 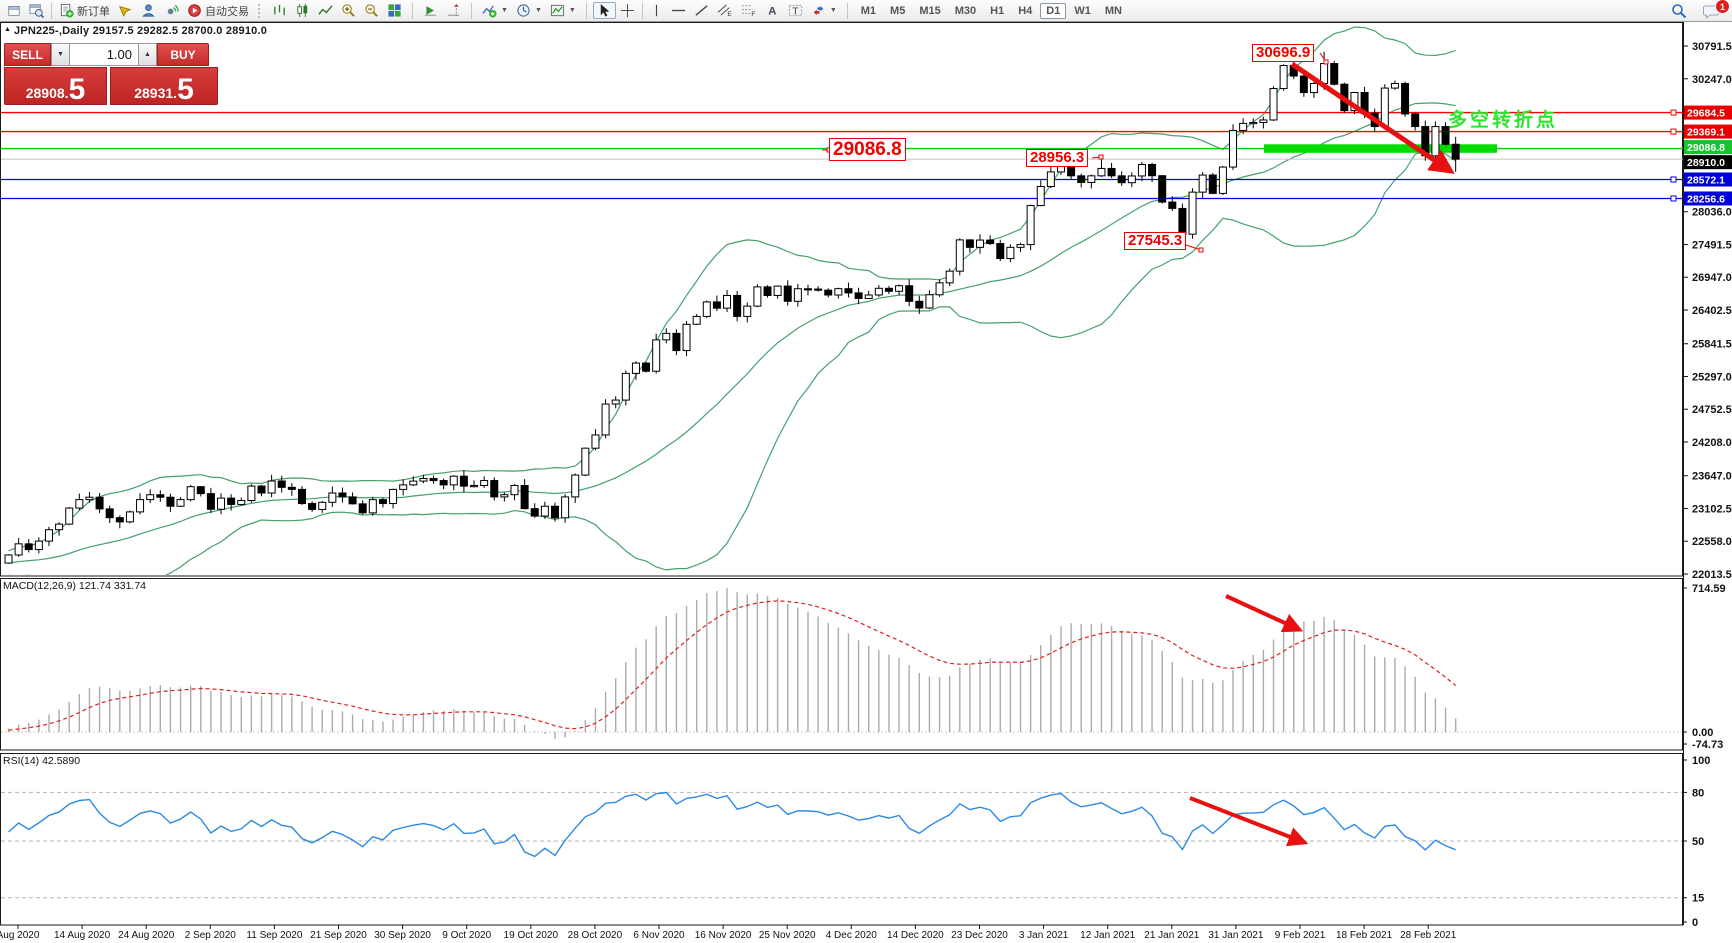 I want to click on cursor-tool, so click(x=604, y=10).